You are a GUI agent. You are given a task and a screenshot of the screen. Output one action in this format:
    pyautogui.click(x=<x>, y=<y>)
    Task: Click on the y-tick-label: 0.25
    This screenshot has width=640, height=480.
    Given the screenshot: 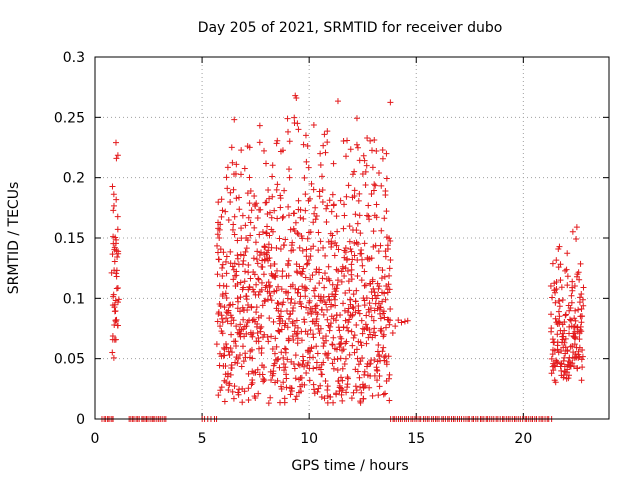 What is the action you would take?
    pyautogui.click(x=69, y=118)
    